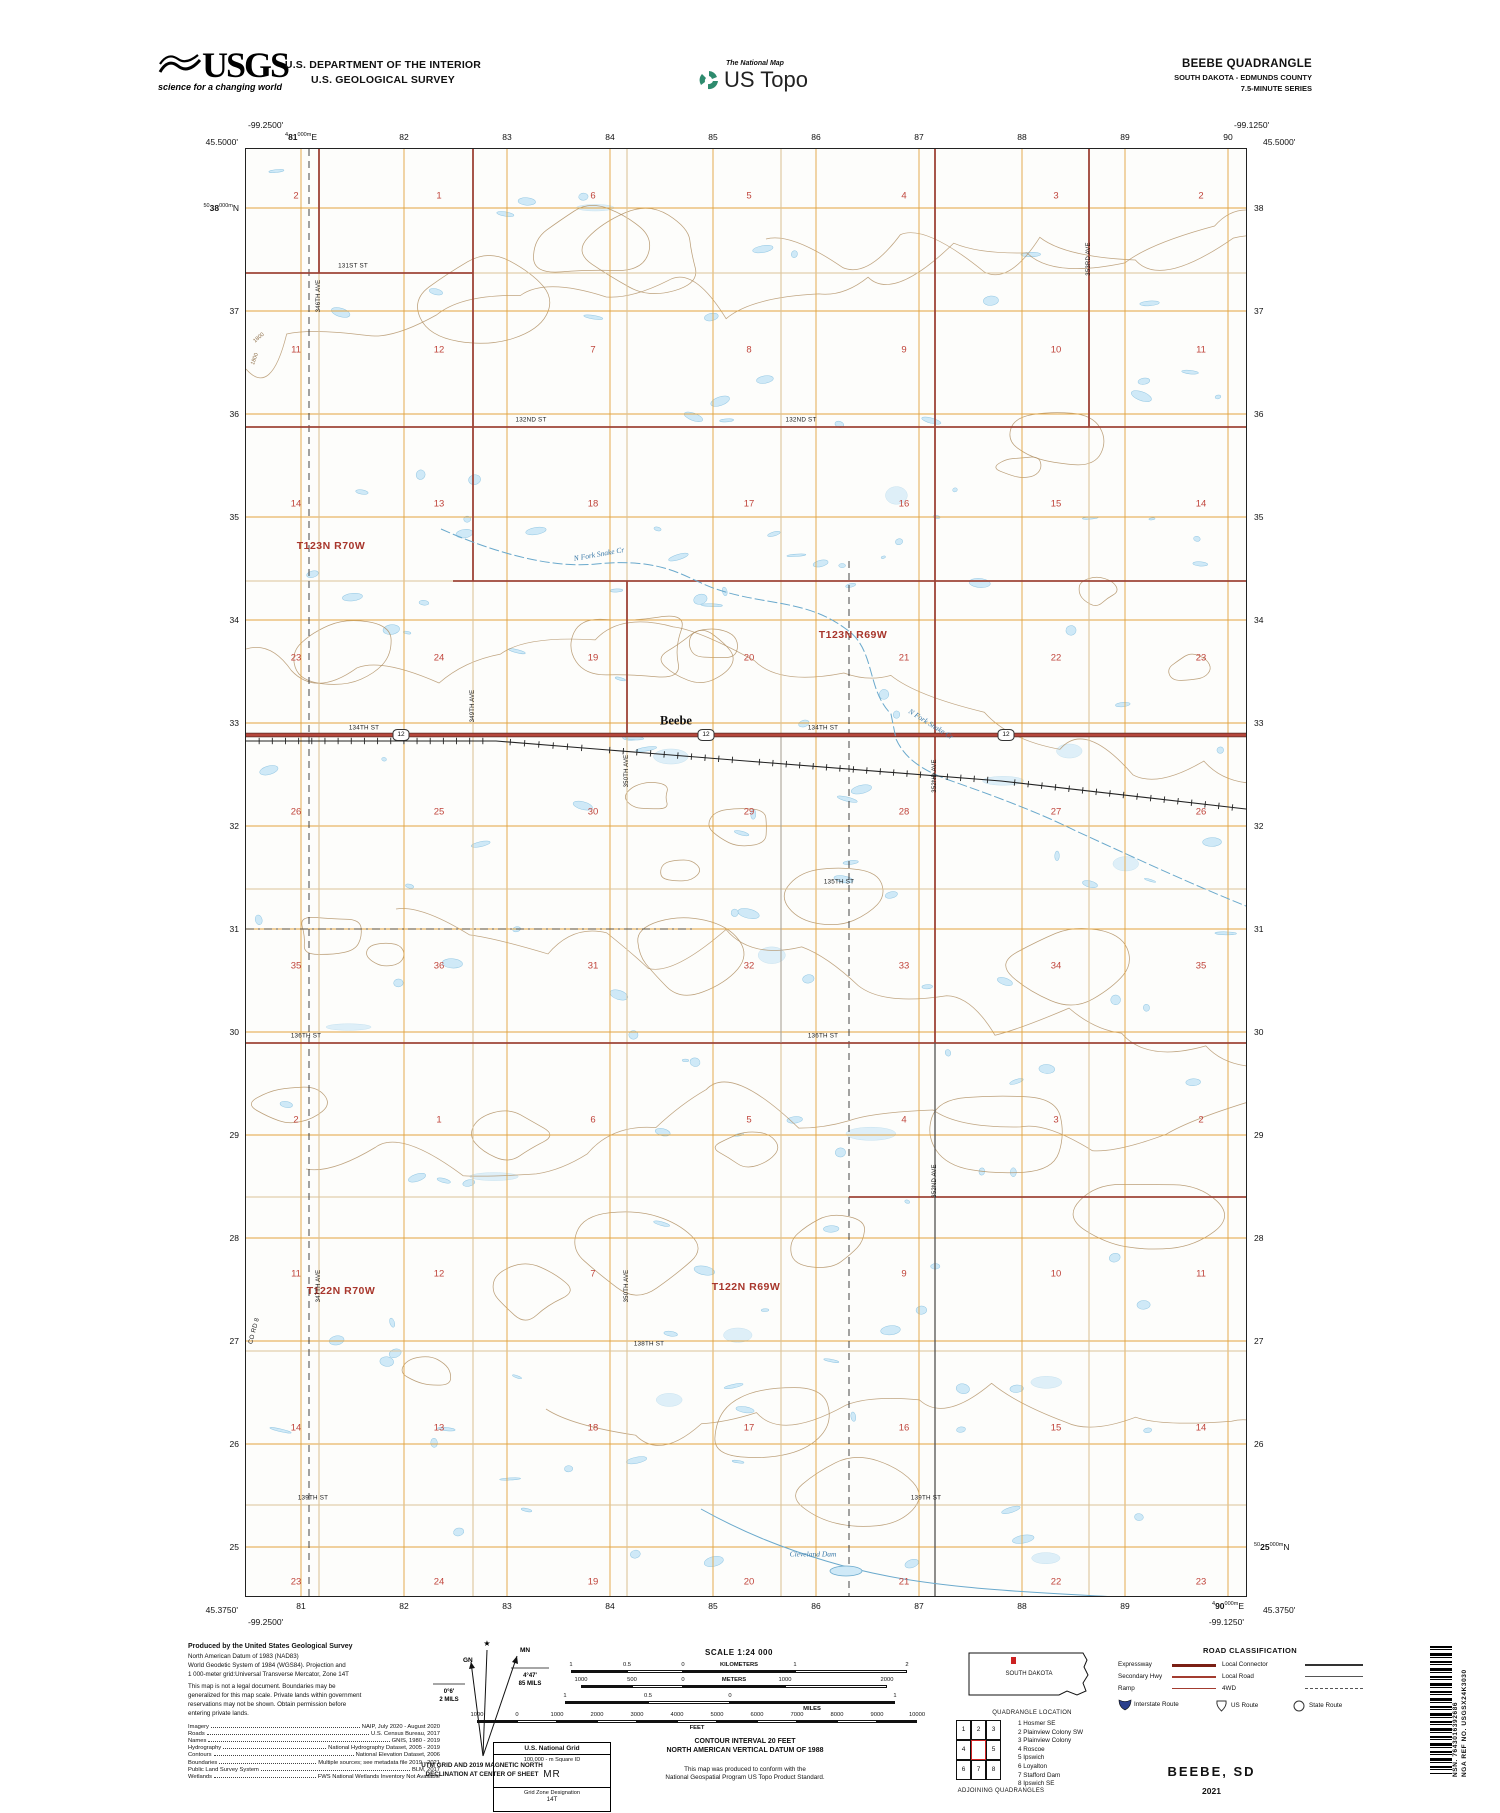  What do you see at coordinates (265, 1777) in the screenshot?
I see `leader-dots` at bounding box center [265, 1777].